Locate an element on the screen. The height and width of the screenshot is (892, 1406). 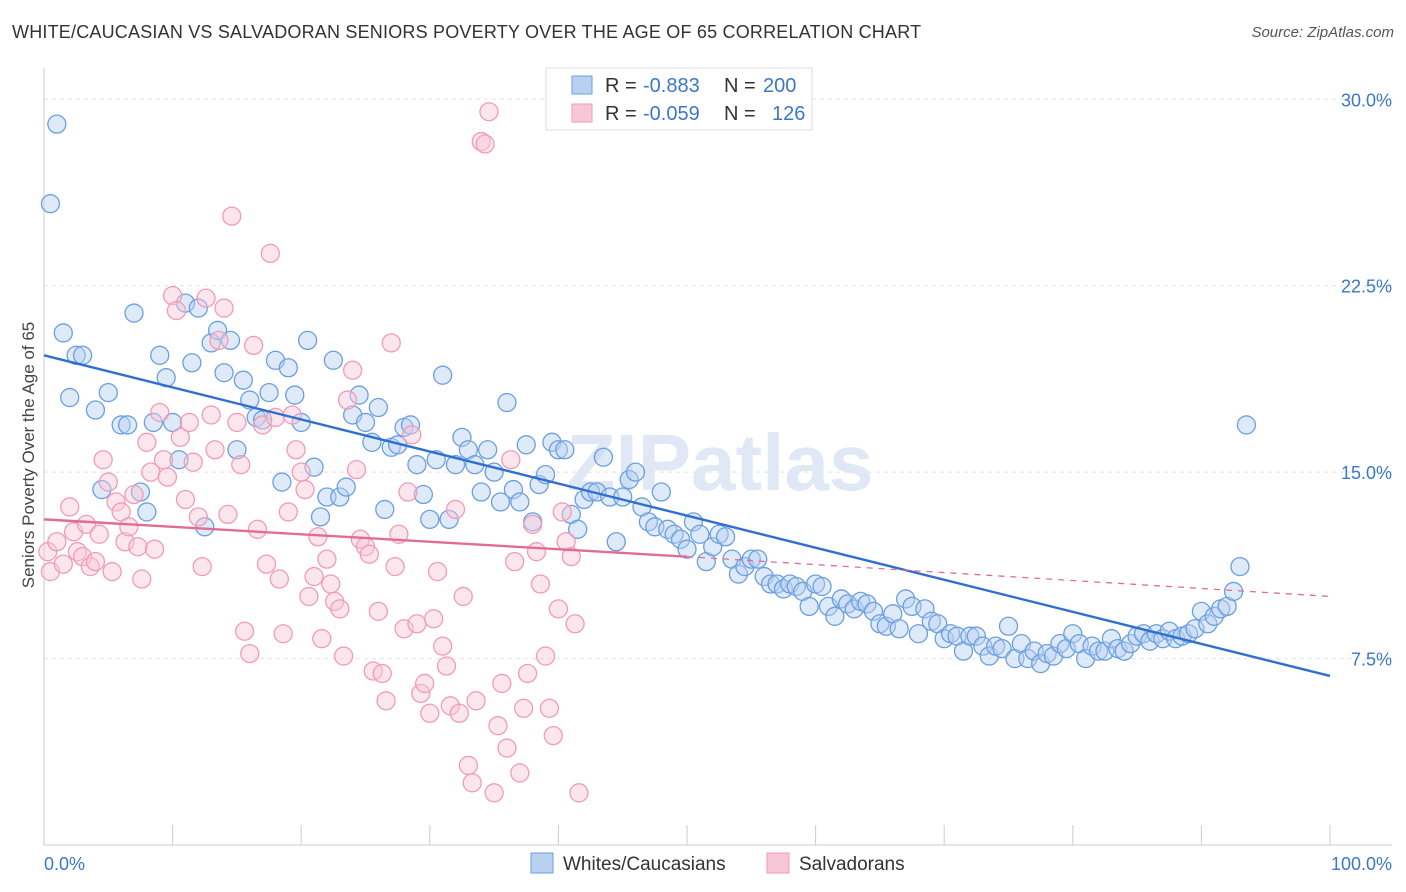
y-tick-label-3: 30.0% is located at coordinates (1366, 100).